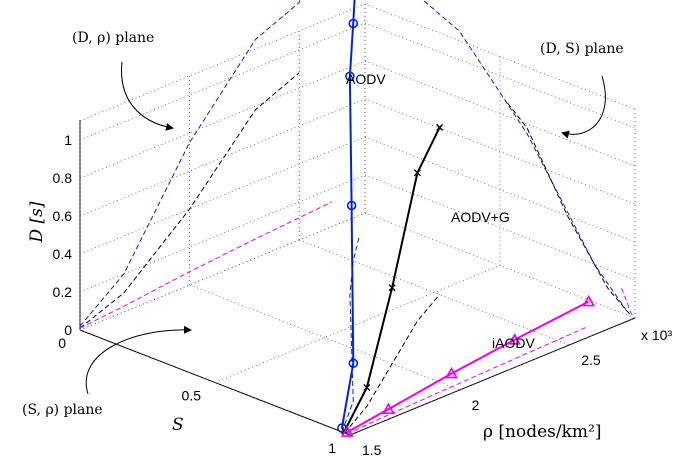  Describe the element at coordinates (178, 425) in the screenshot. I see `s-axis-label: S` at that location.